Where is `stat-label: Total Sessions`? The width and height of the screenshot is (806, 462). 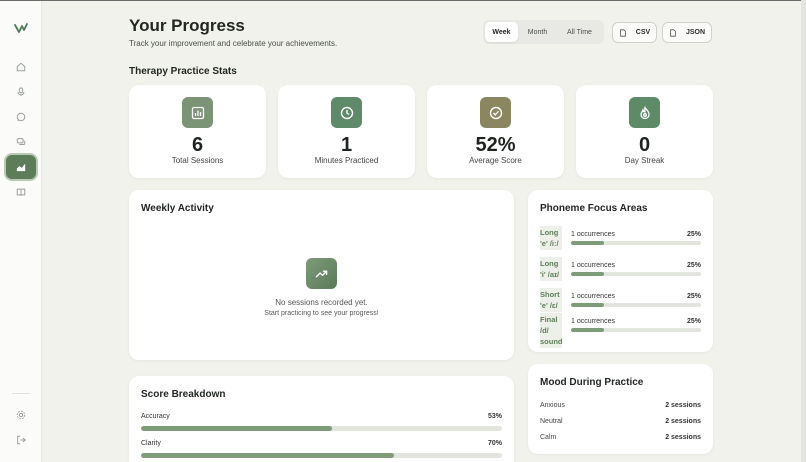
stat-label: Total Sessions is located at coordinates (197, 160).